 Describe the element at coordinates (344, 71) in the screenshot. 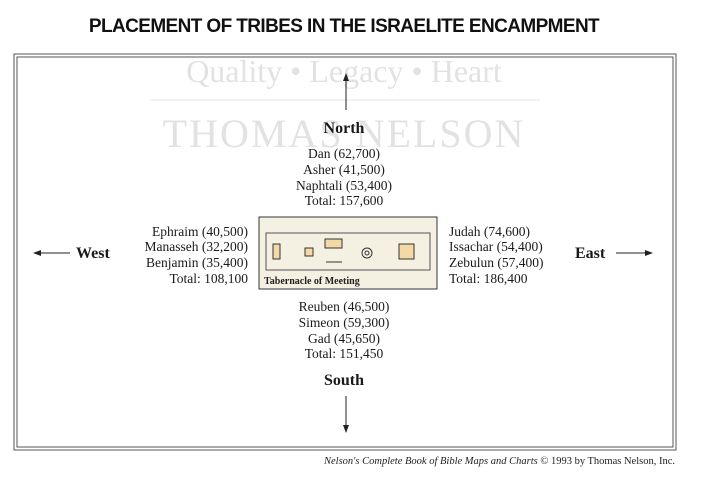

I see `watermark: Quality • Legacy • Heart` at that location.